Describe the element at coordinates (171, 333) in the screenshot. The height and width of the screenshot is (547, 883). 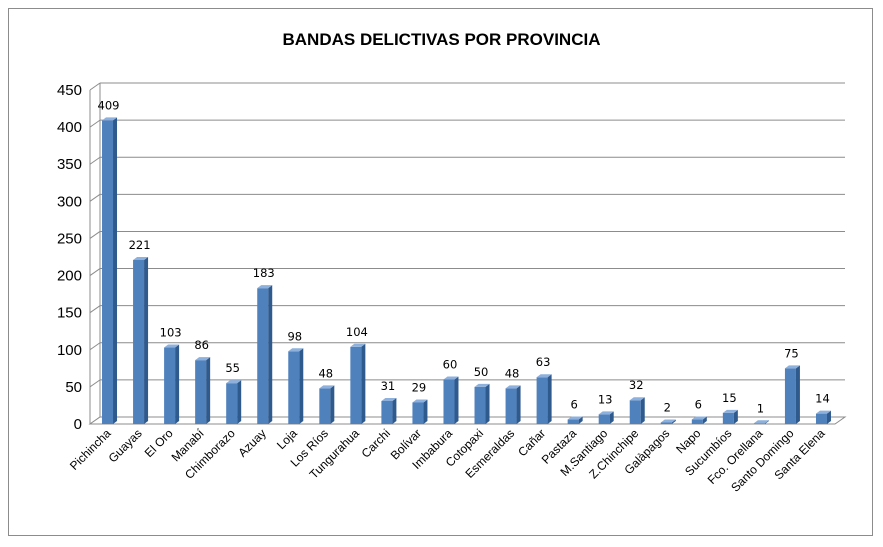
I see `data-label: 103` at that location.